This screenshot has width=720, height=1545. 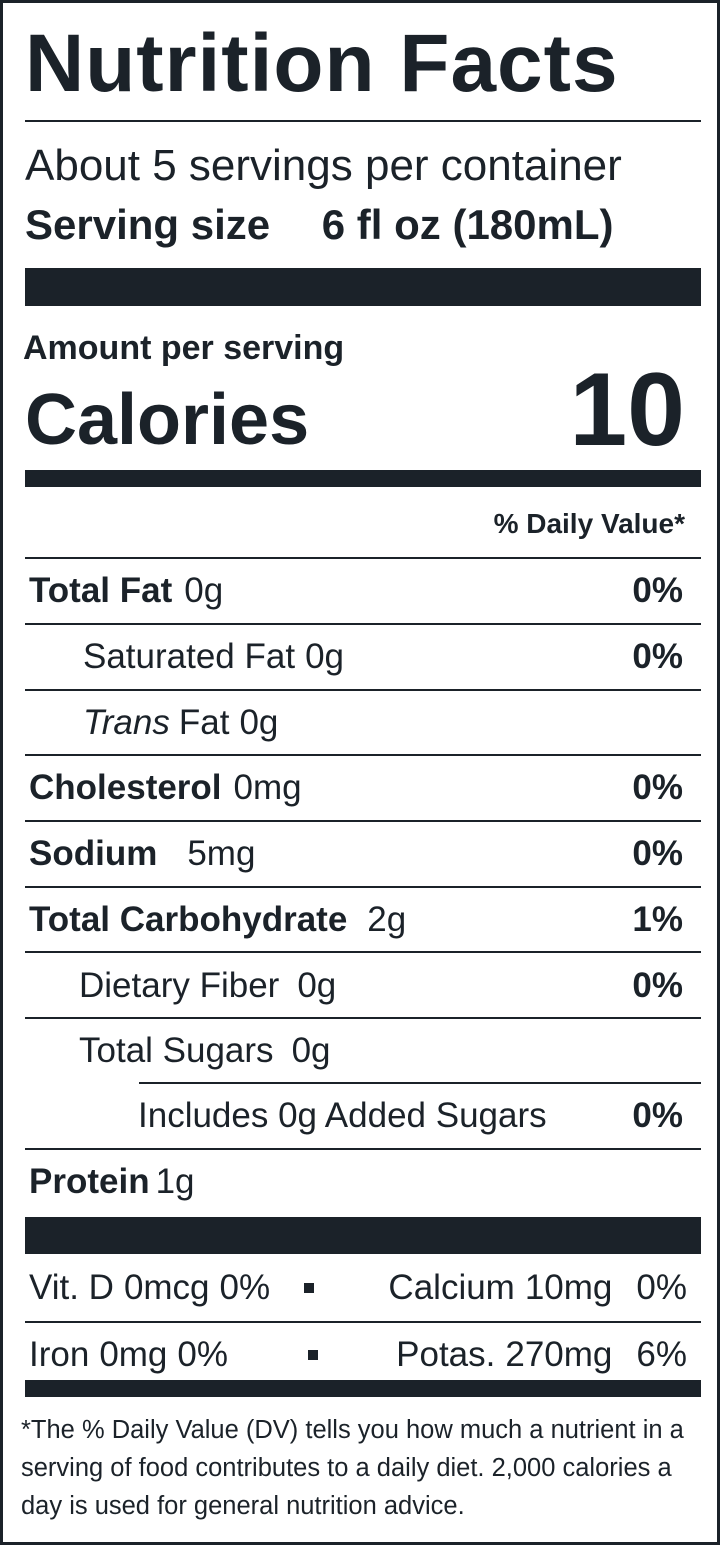 What do you see at coordinates (267, 787) in the screenshot?
I see `nutrient-amount: 0mg` at bounding box center [267, 787].